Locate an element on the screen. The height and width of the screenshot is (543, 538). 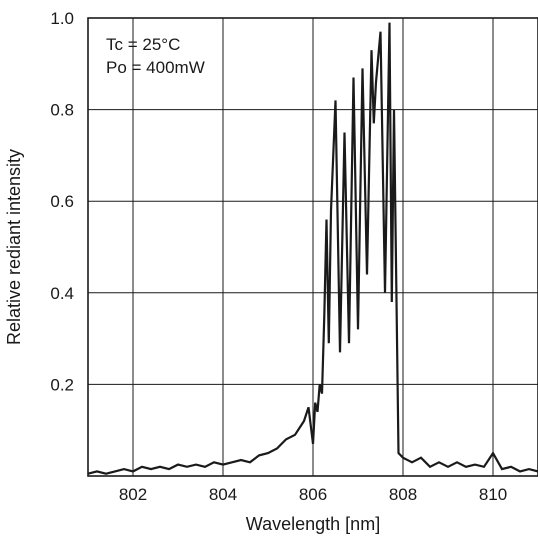
x-tick-label: 802 is located at coordinates (133, 494).